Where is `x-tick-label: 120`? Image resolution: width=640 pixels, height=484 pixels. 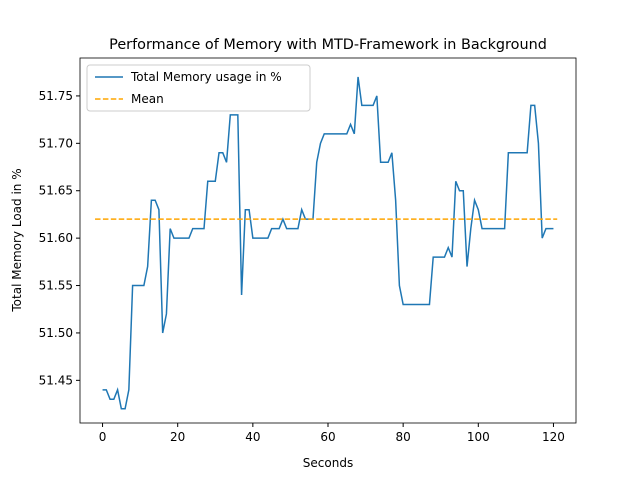 x-tick-label: 120 is located at coordinates (553, 437).